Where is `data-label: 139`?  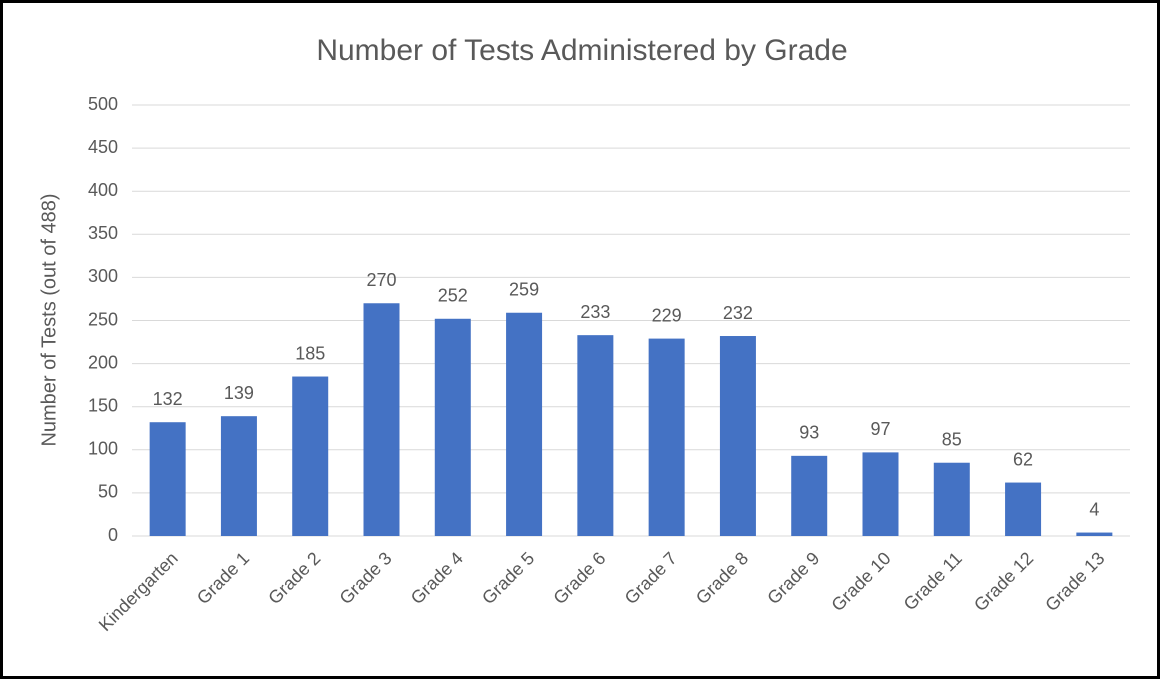 data-label: 139 is located at coordinates (239, 393).